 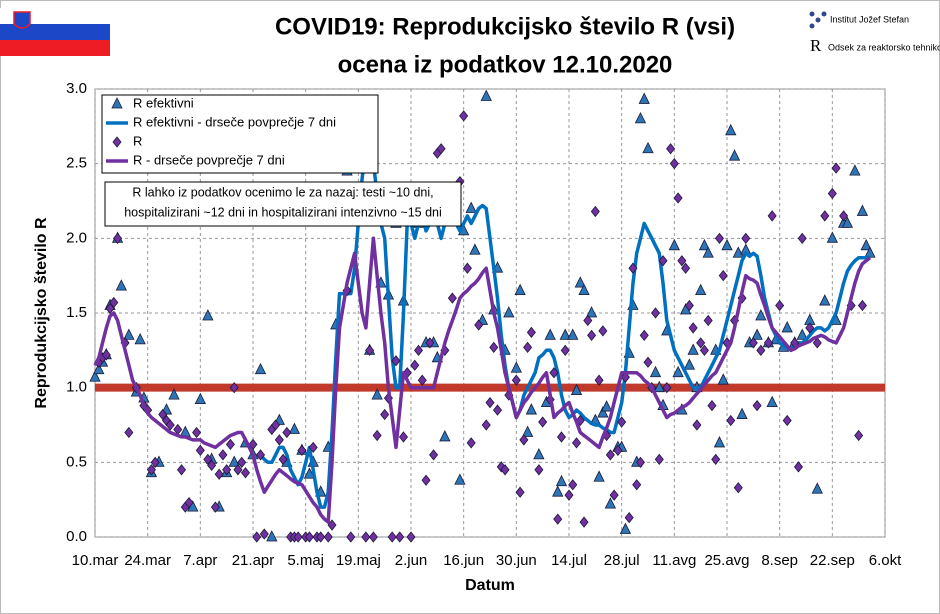 What do you see at coordinates (885, 560) in the screenshot?
I see `x-tick-label: 6.okt` at bounding box center [885, 560].